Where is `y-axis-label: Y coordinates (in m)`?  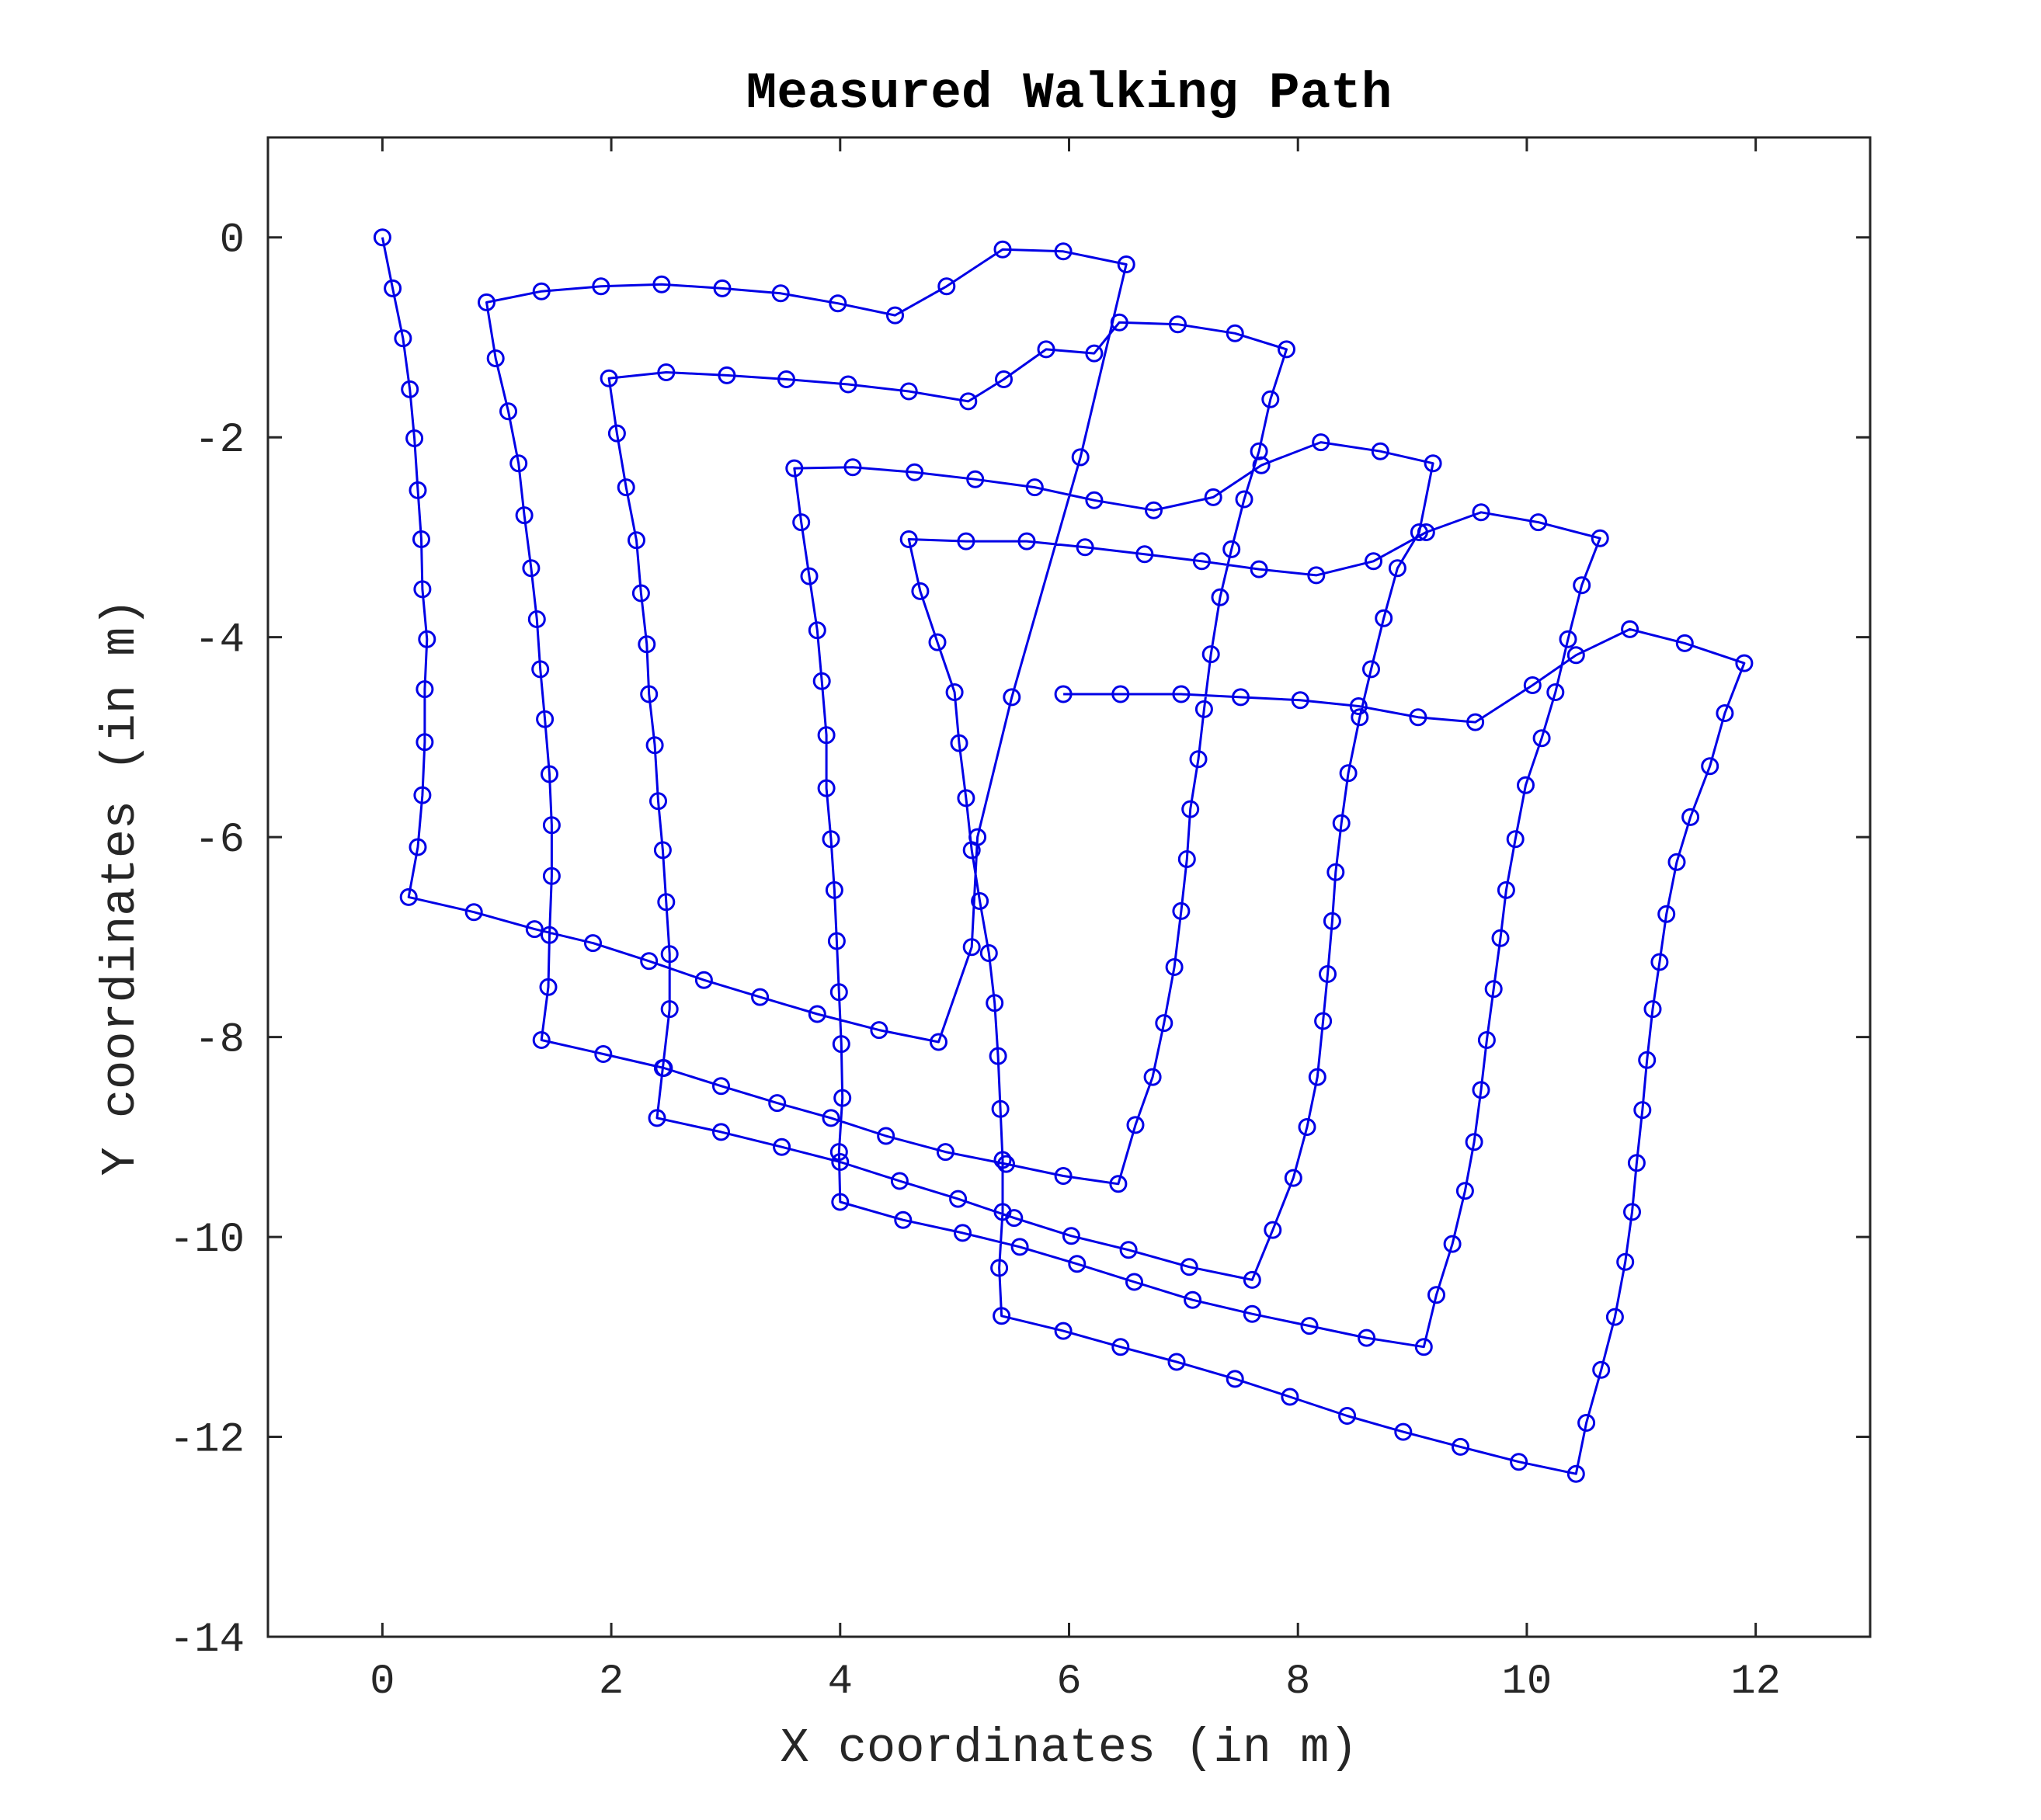
y-axis-label: Y coordinates (in m) is located at coordinates (120, 887).